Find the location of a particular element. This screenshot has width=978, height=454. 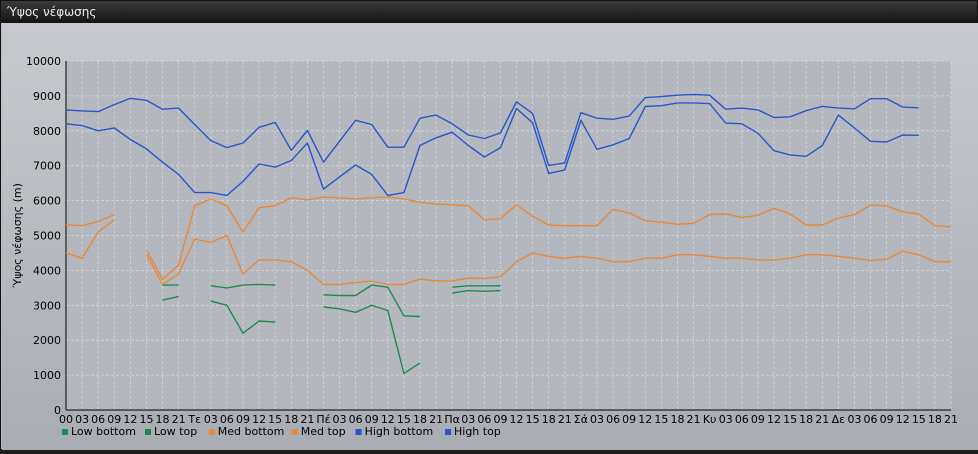

legend-label: Med bottom is located at coordinates (251, 431).